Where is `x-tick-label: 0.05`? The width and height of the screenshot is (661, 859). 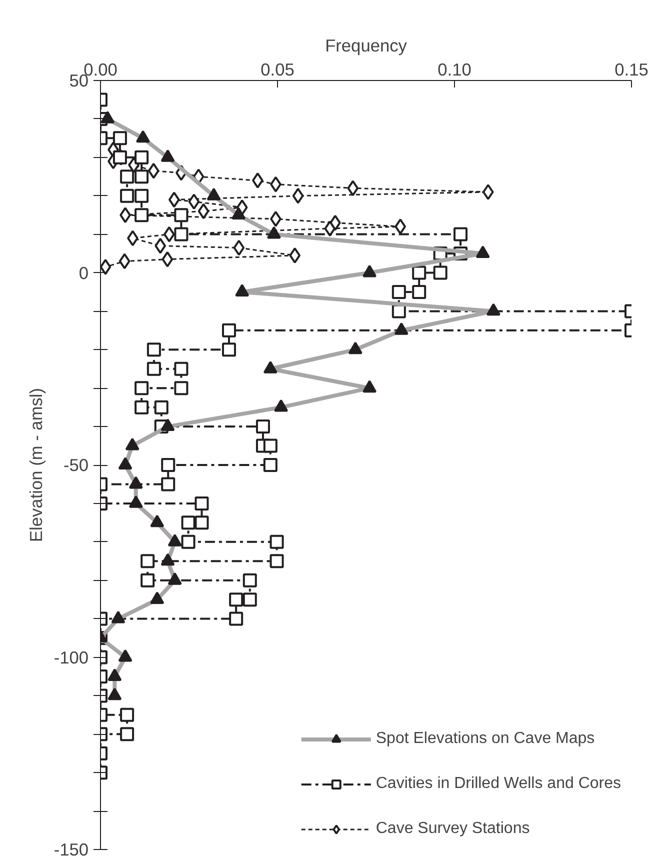 x-tick-label: 0.05 is located at coordinates (277, 70).